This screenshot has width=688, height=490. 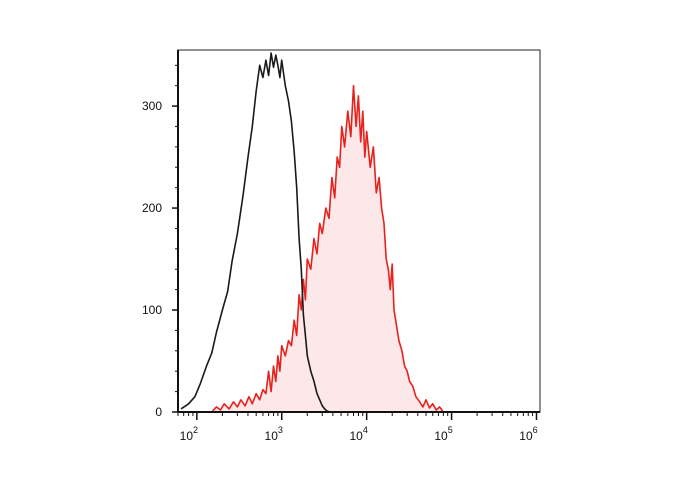 I want to click on x-tick-label: 10², so click(x=189, y=434).